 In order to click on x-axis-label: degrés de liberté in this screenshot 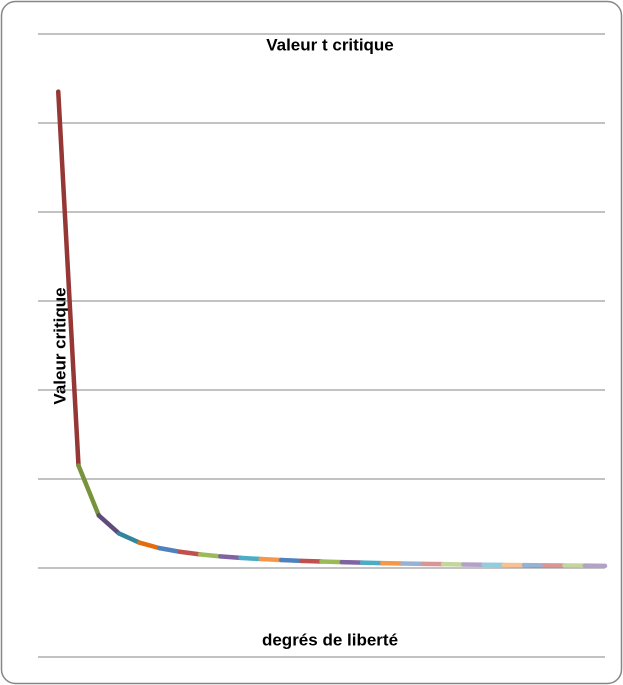, I will do `click(330, 639)`.